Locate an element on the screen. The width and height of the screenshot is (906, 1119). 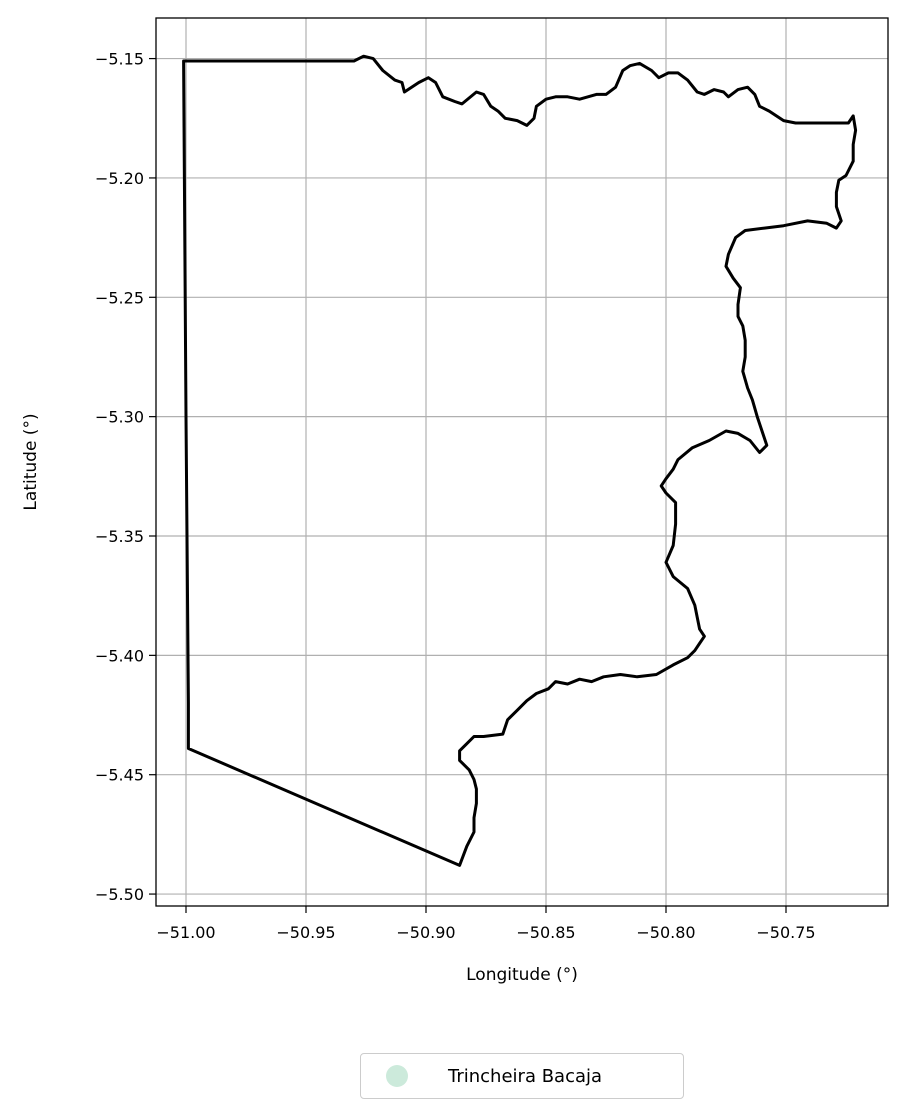
legend: Trincheira Bacaja is located at coordinates (522, 1076).